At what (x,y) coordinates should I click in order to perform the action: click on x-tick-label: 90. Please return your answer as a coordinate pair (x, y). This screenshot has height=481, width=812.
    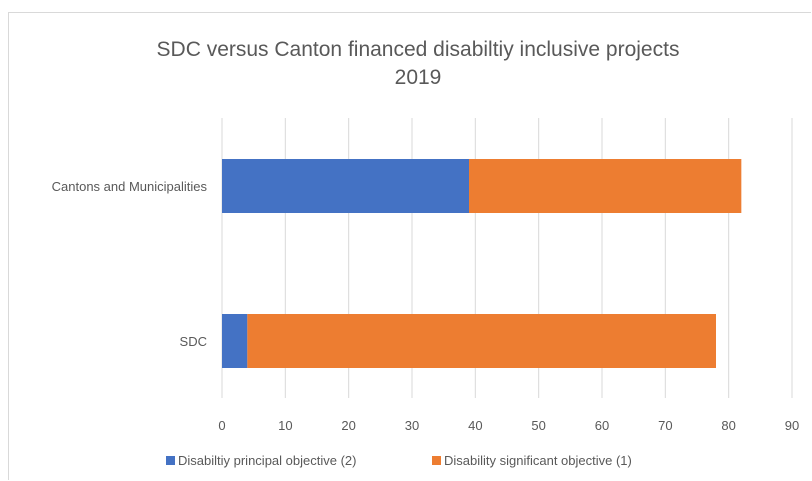
    Looking at the image, I should click on (792, 425).